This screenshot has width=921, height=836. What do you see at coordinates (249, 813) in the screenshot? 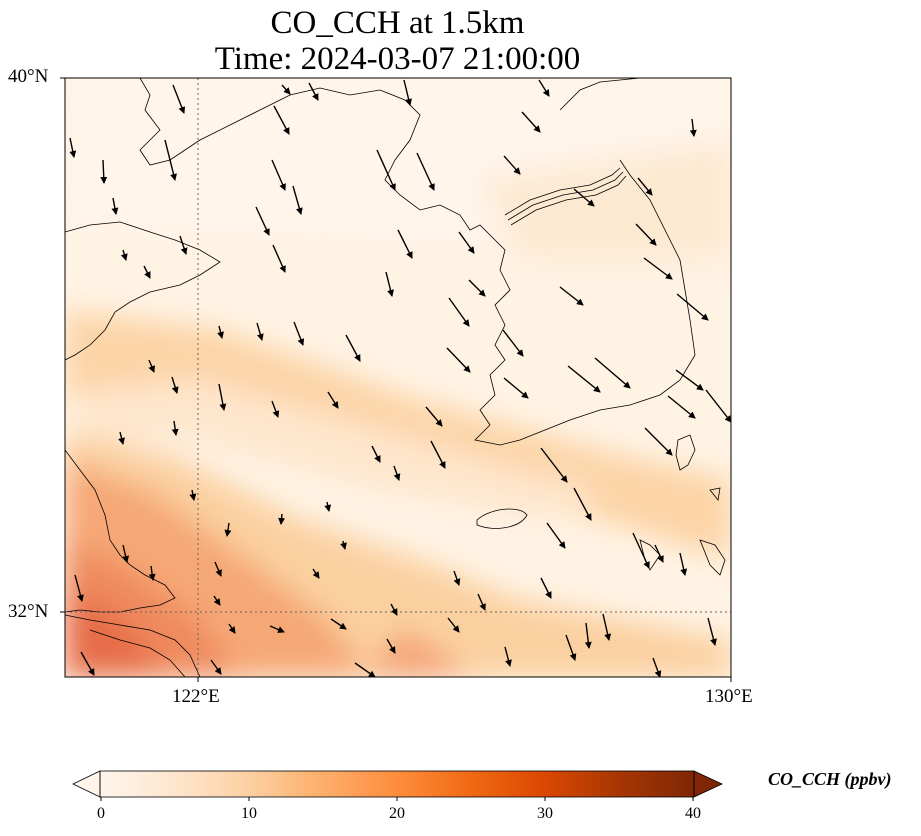
I see `colorbar-tick-10: 10` at bounding box center [249, 813].